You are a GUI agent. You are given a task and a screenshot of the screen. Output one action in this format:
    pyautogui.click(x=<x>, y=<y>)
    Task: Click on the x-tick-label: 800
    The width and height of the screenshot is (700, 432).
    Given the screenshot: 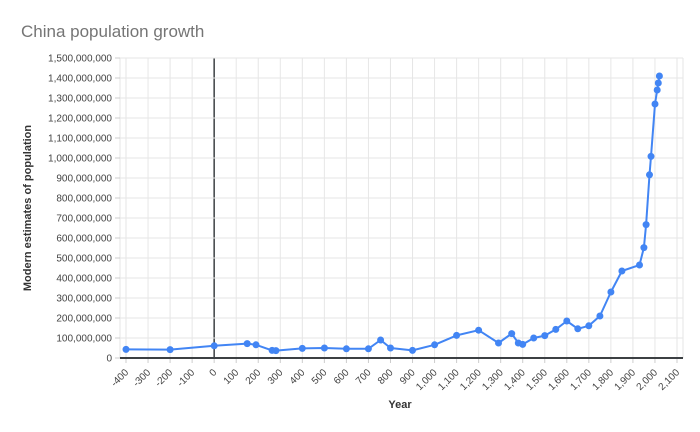 What is the action you would take?
    pyautogui.click(x=386, y=377)
    